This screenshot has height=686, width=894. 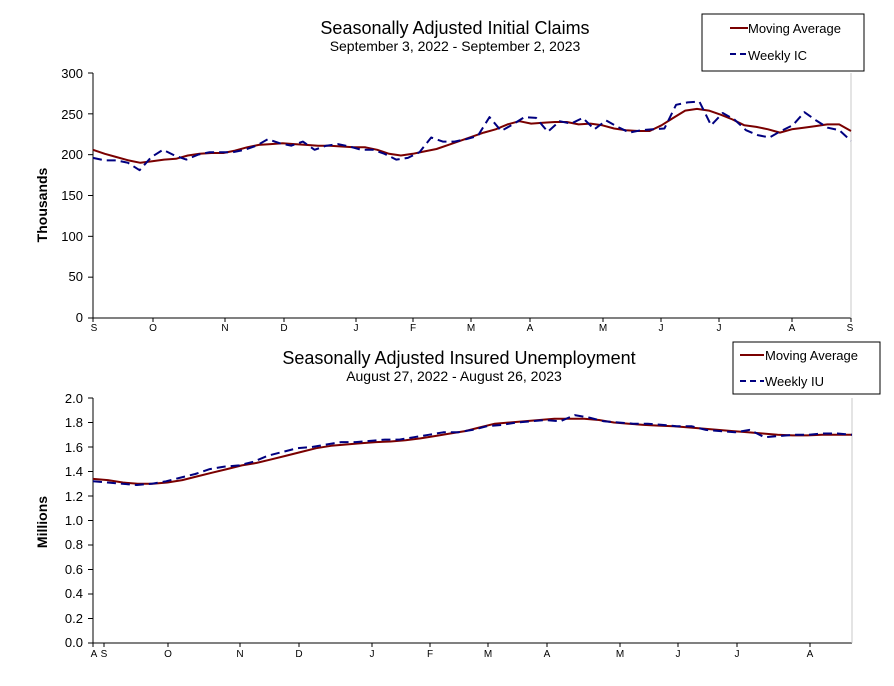 I want to click on chart2-legend: Moving Average Weekly IU, so click(x=806, y=368).